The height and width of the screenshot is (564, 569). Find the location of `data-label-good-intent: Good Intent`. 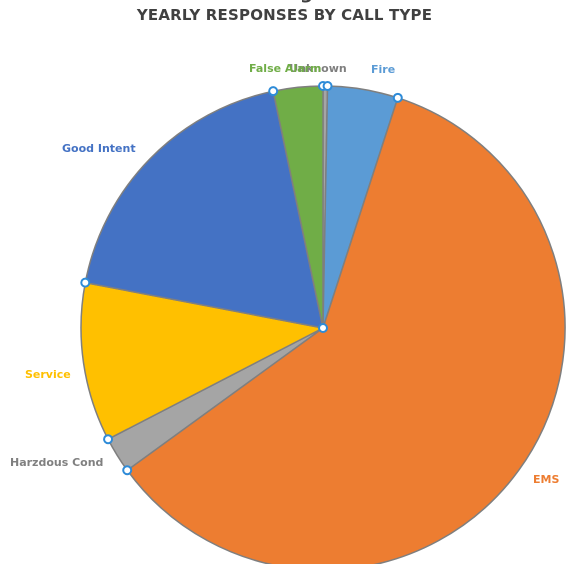

data-label-good-intent: Good Intent is located at coordinates (99, 148).